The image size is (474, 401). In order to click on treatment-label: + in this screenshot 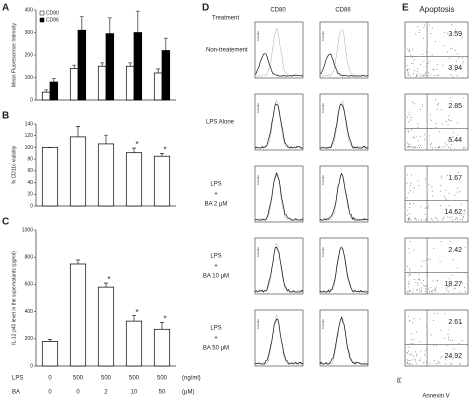, I will do `click(216, 267)`.